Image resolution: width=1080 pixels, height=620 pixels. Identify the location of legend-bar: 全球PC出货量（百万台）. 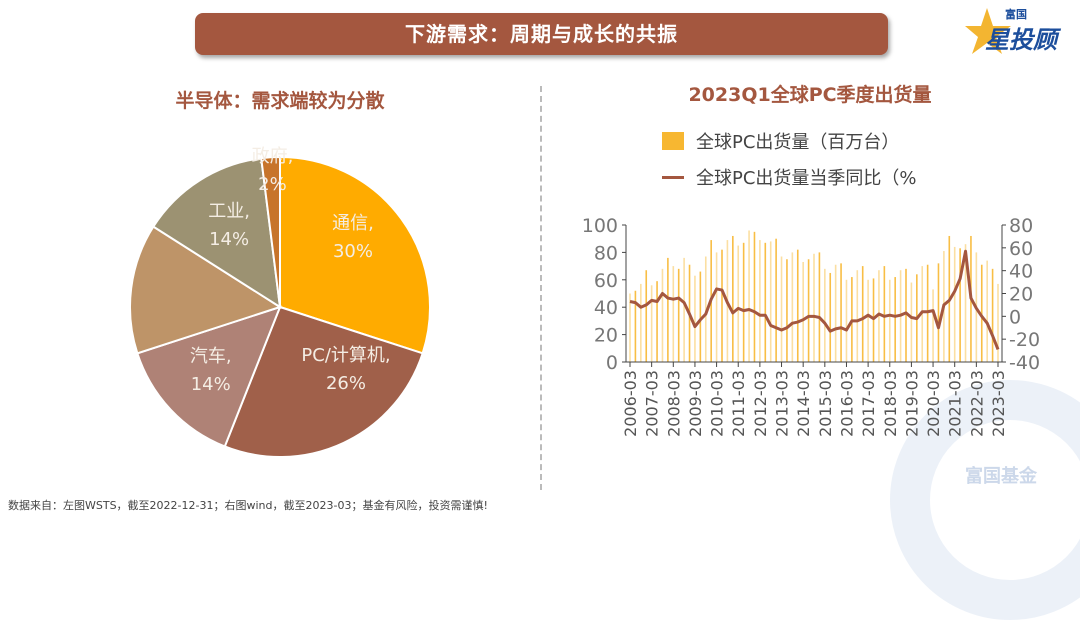
(780, 141).